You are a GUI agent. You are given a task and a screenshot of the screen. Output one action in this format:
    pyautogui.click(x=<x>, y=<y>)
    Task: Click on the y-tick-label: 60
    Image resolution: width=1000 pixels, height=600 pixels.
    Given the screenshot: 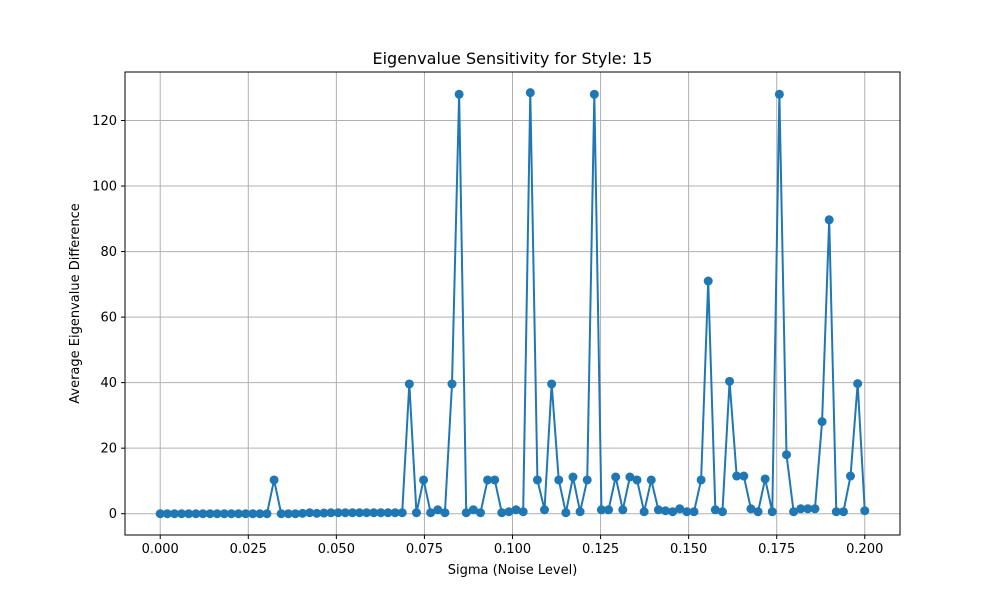 What is the action you would take?
    pyautogui.click(x=108, y=318)
    